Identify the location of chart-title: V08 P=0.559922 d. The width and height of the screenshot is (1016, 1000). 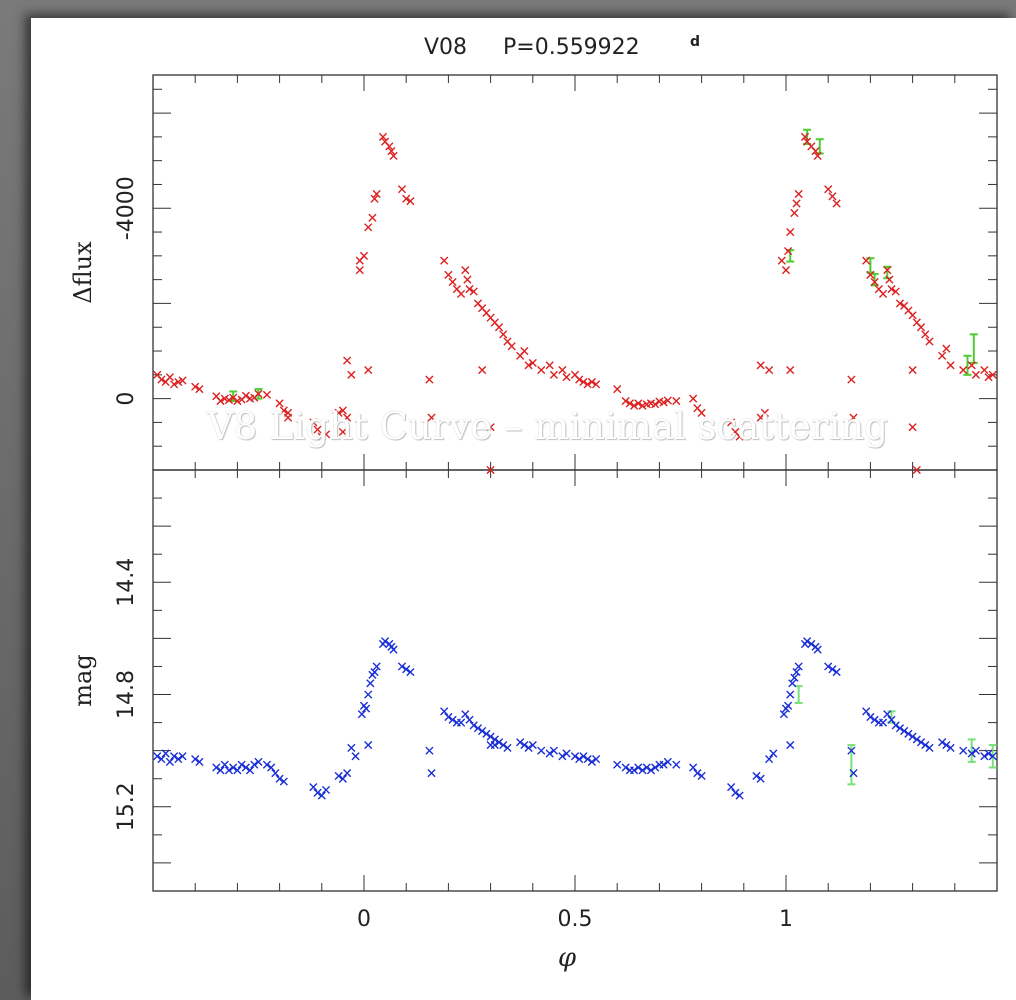
(562, 47).